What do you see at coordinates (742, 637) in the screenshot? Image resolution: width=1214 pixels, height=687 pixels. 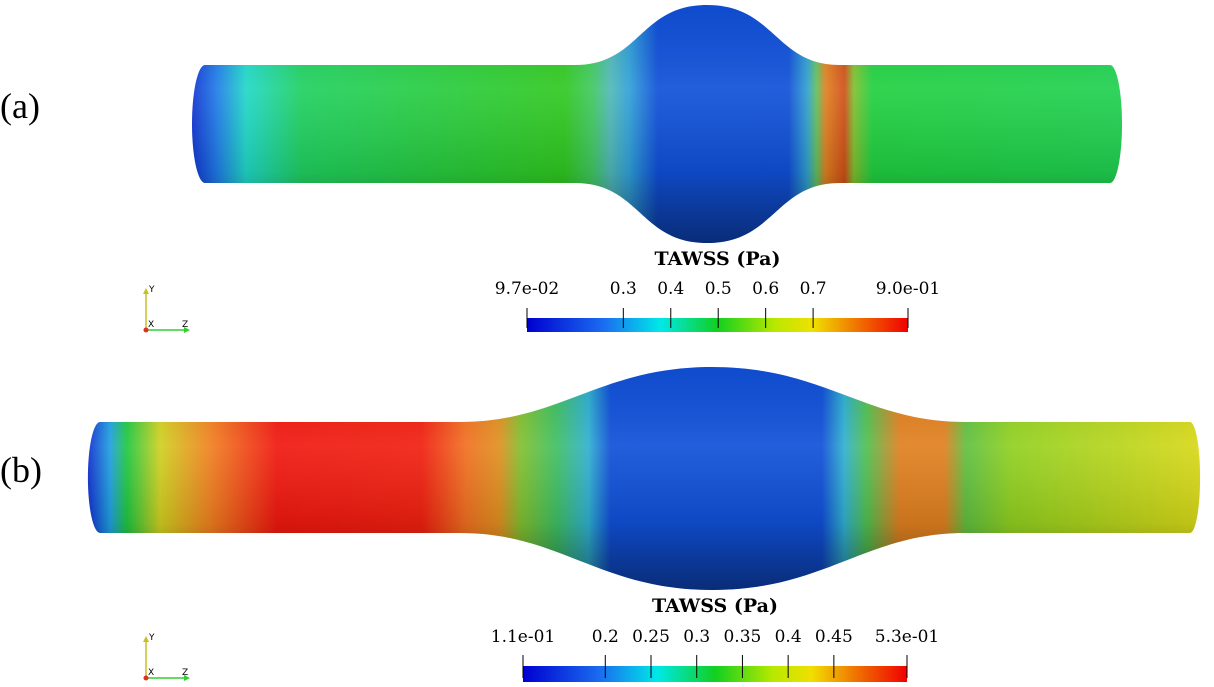 I see `colorbar-tick-label: 0.35` at bounding box center [742, 637].